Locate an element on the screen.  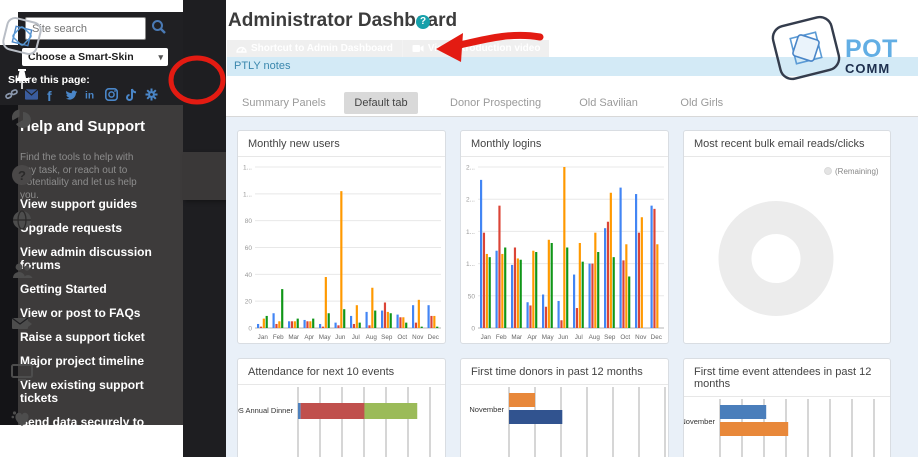
tab-summary-panels: Summary Panels is located at coordinates (284, 103).